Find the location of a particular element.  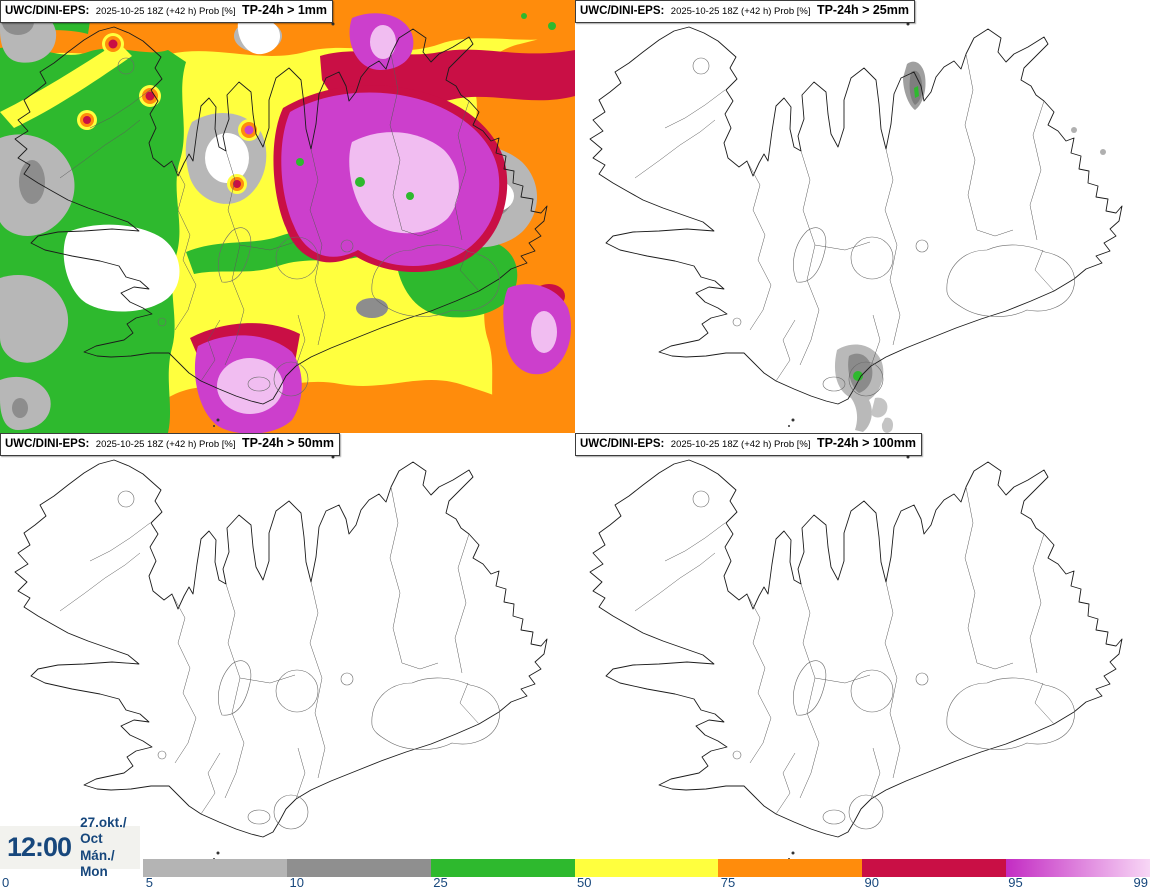

colorbar-tick-label: 90 is located at coordinates (871, 882).